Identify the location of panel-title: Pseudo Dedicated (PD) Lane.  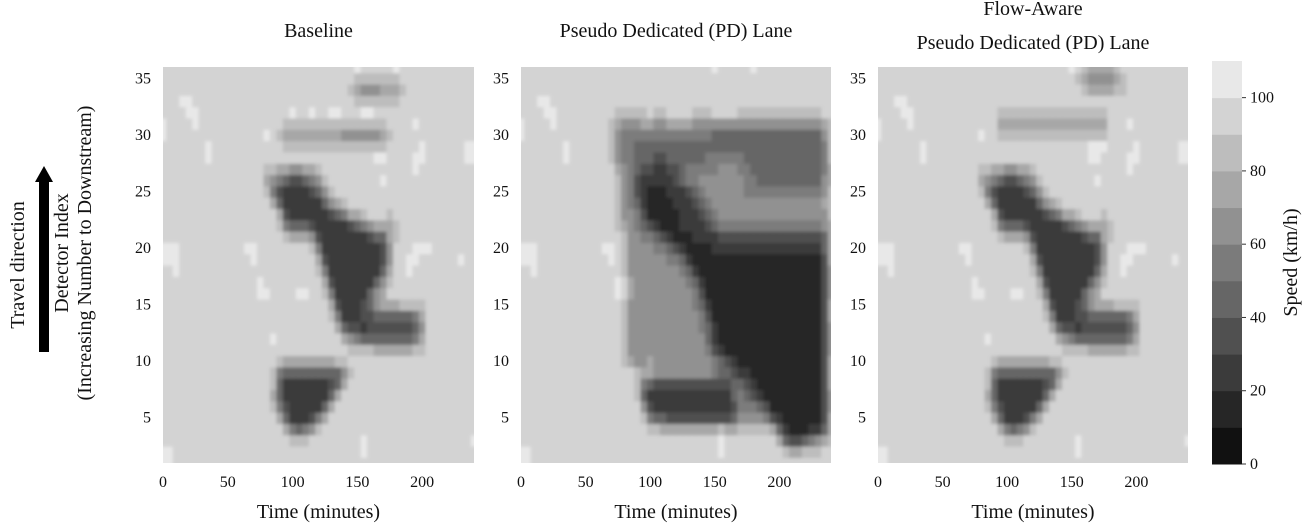
(676, 31).